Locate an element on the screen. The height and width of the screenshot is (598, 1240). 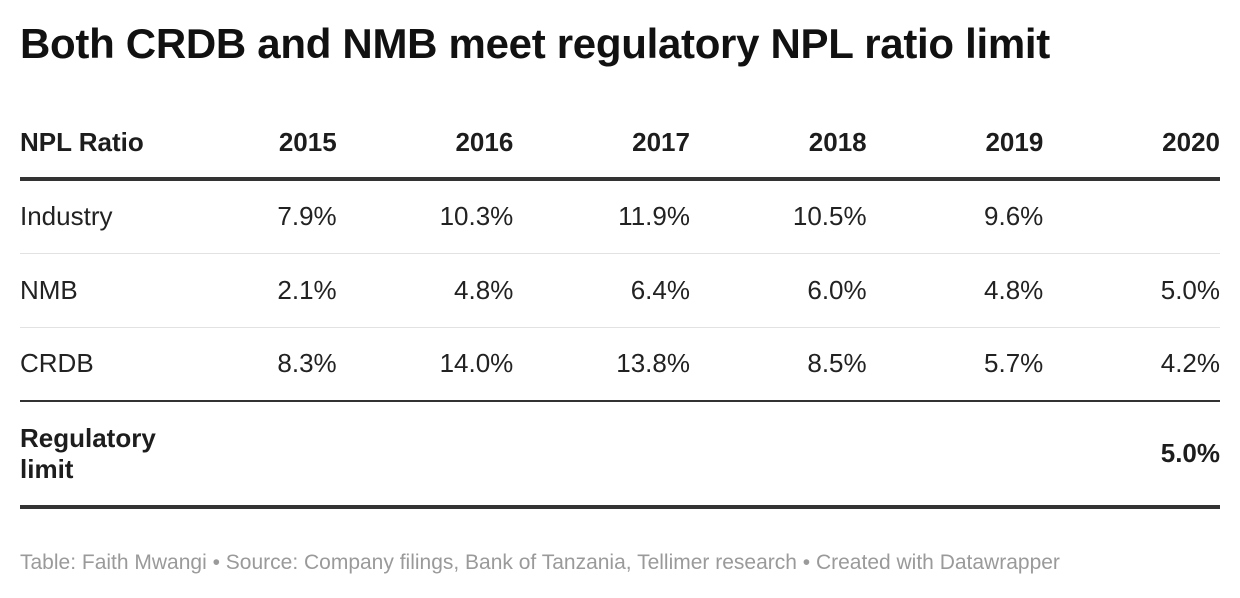
column-header: 2018 is located at coordinates (778, 144).